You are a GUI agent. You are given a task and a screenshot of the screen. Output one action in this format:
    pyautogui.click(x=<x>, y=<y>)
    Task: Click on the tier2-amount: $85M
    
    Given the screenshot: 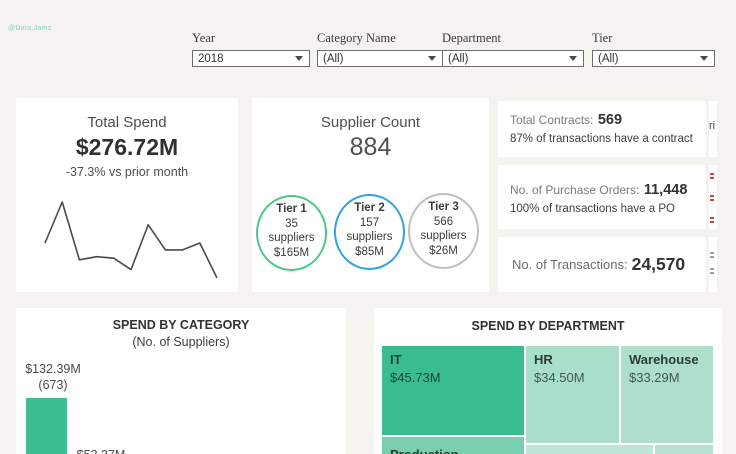 What is the action you would take?
    pyautogui.click(x=369, y=251)
    